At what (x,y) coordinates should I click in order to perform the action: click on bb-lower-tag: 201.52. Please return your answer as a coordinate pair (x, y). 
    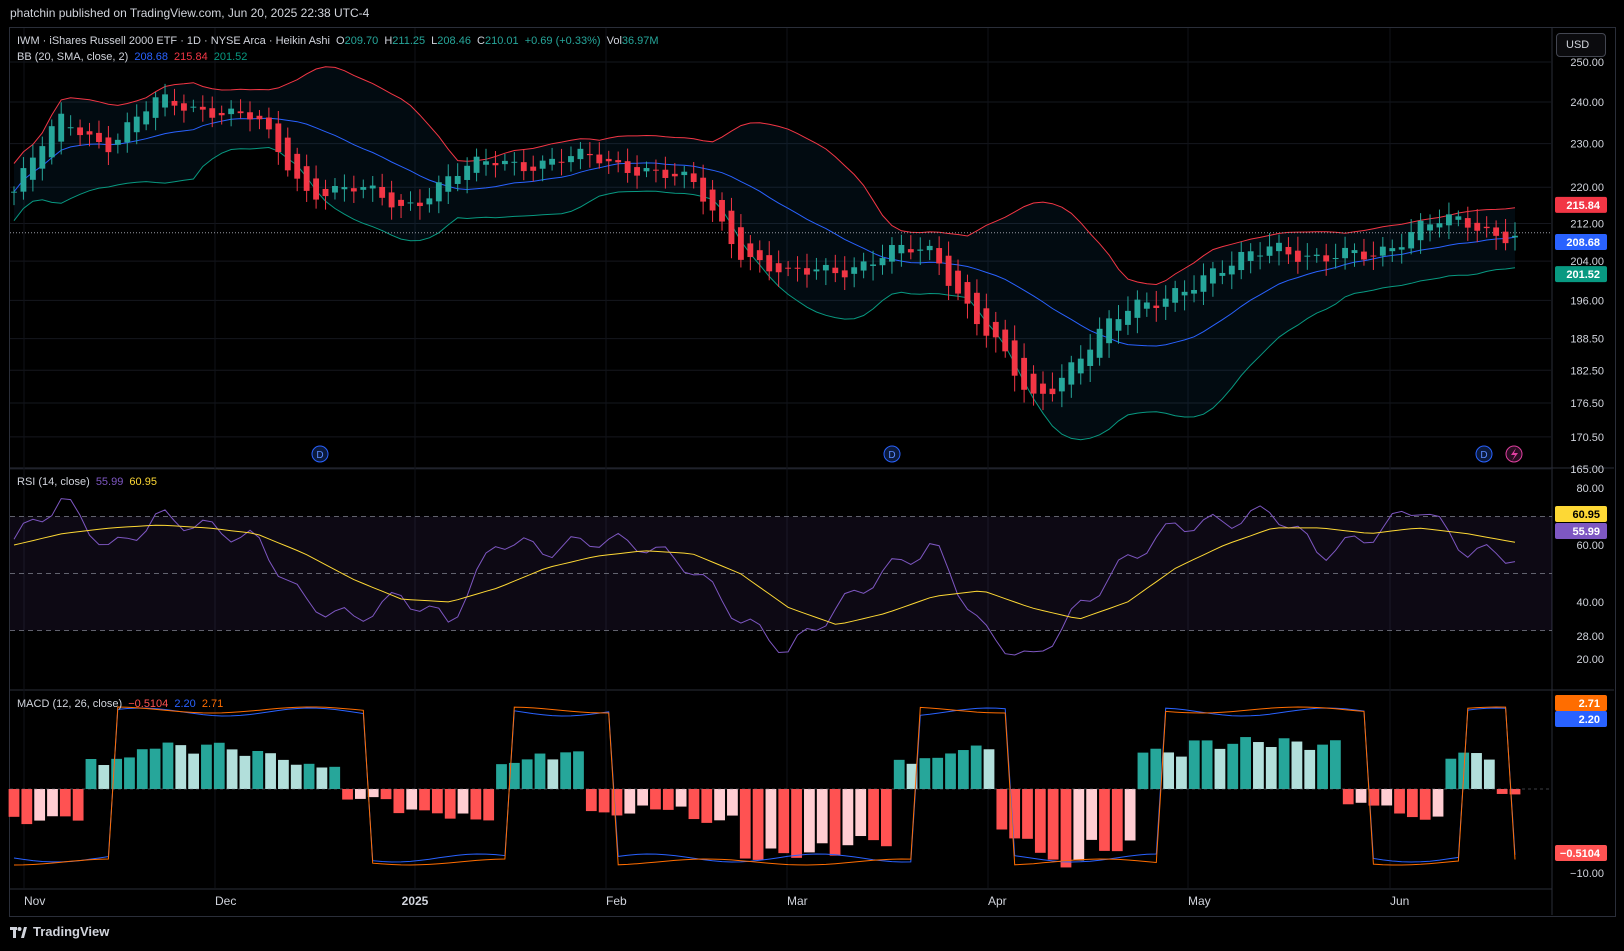
    Looking at the image, I should click on (1581, 274).